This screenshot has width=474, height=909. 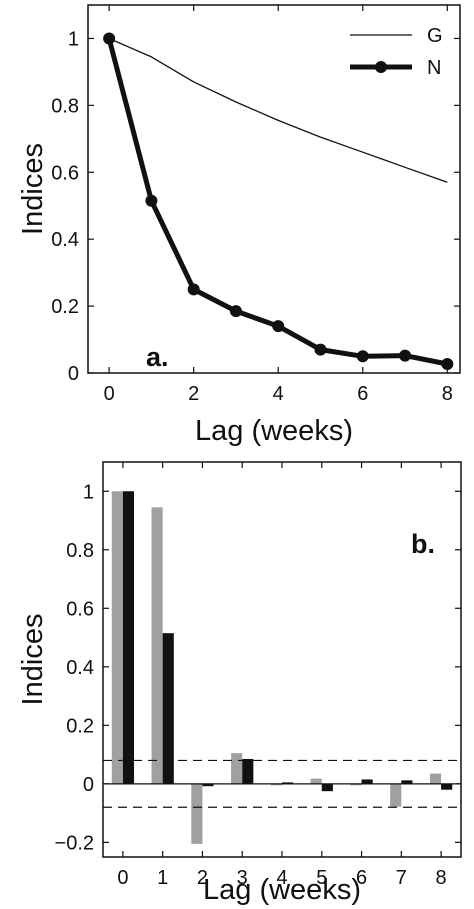 I want to click on panel-a-y-tick-label: 0.6, so click(x=65, y=173).